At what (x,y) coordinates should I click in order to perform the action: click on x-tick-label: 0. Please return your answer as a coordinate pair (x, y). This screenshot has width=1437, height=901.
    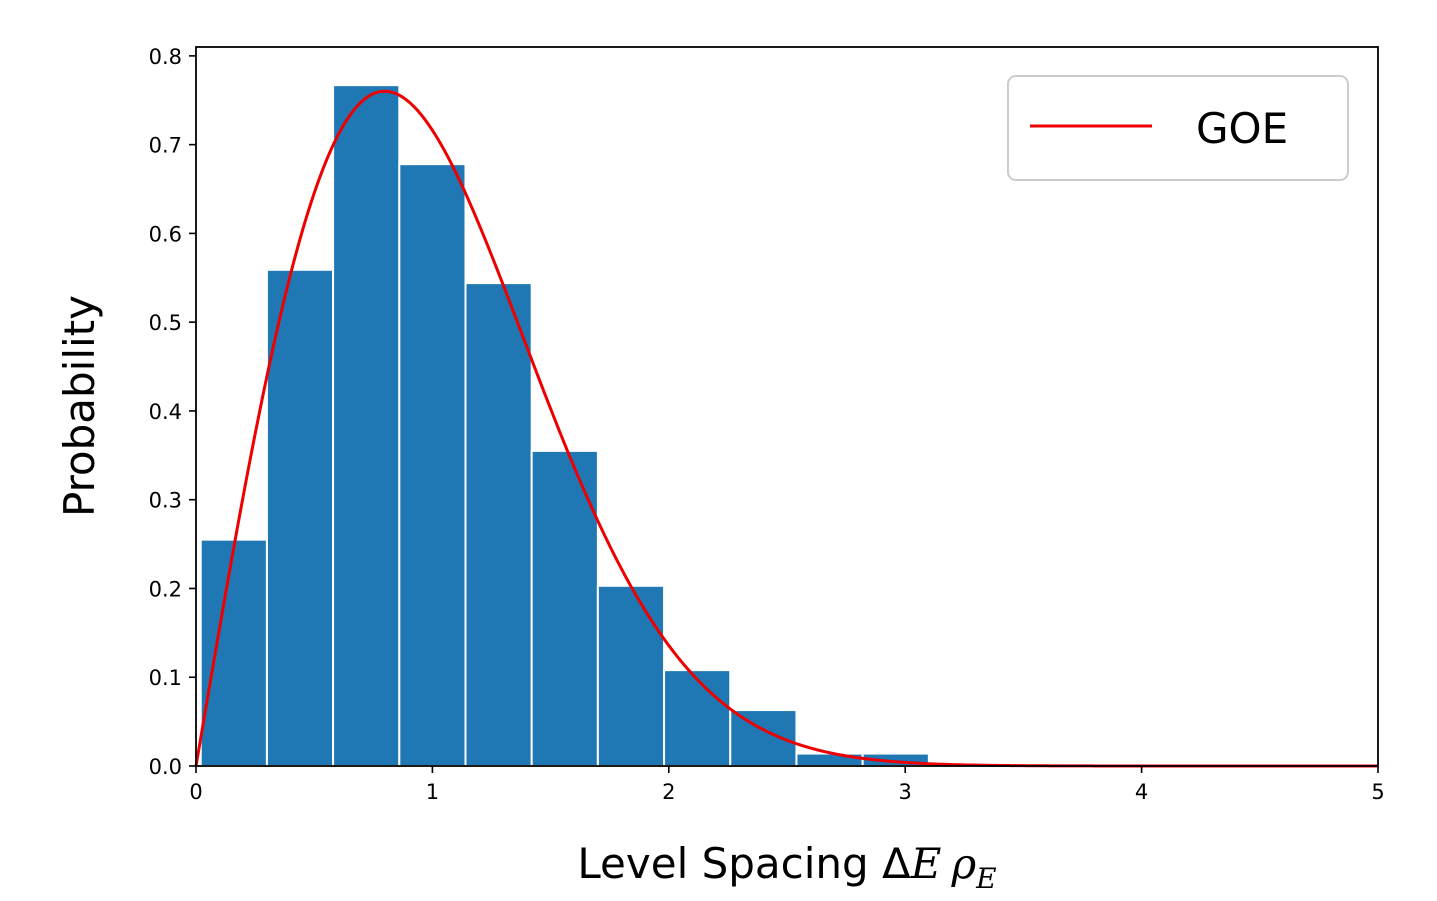
    Looking at the image, I should click on (195, 792).